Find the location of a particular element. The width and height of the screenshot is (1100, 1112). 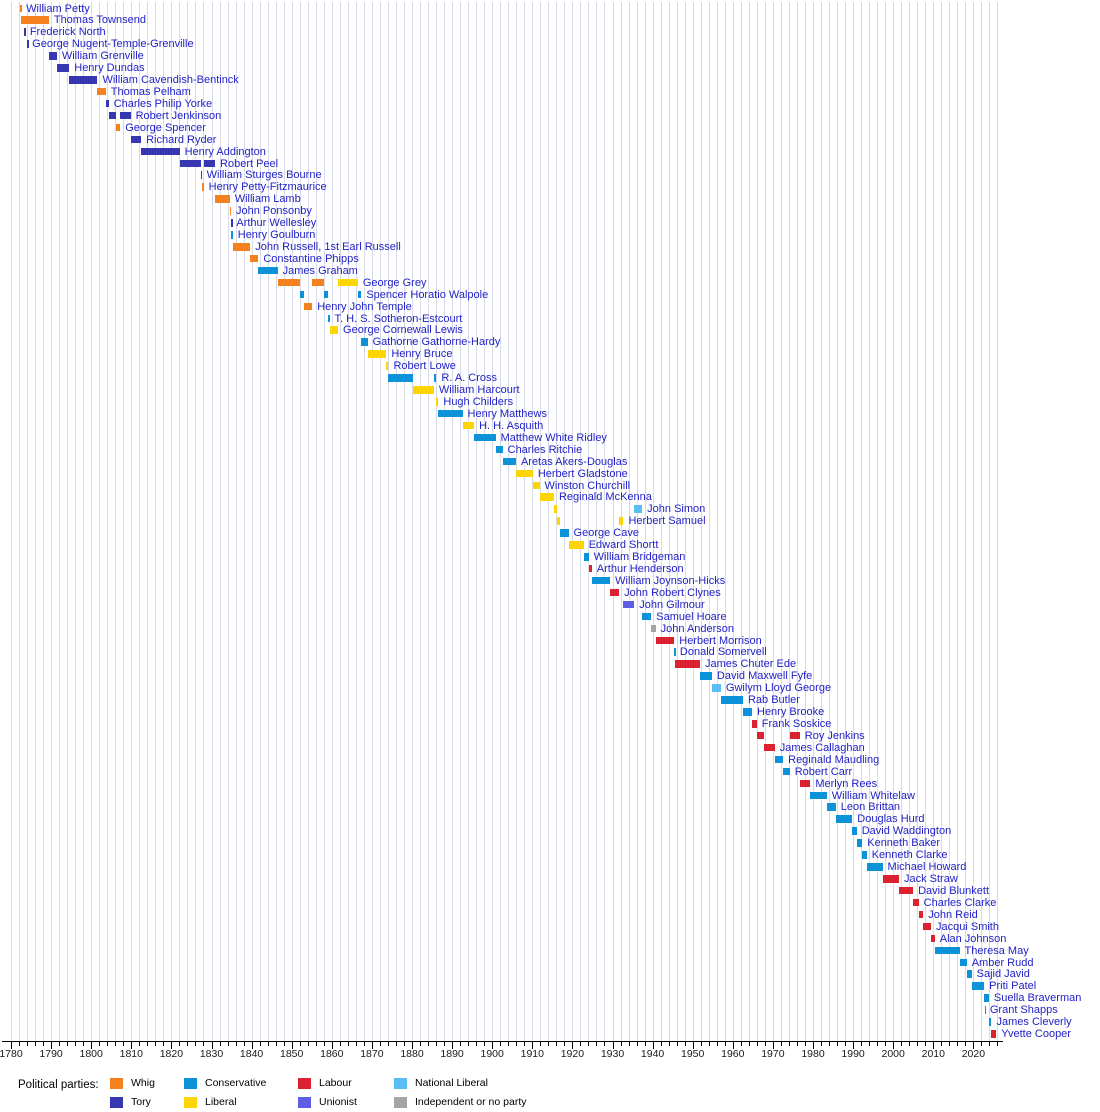

person-label: Matthew White Ridley is located at coordinates (553, 437).